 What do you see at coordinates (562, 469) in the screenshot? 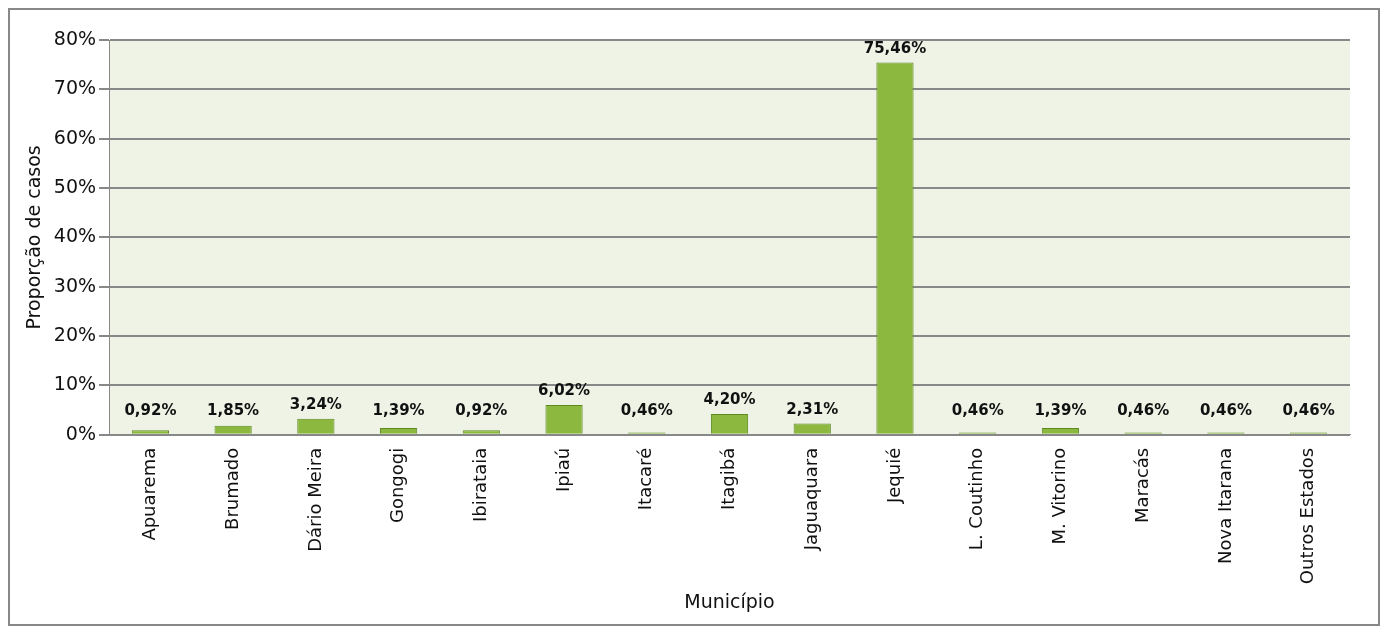
I see `x-tick-label: Ipiaú` at bounding box center [562, 469].